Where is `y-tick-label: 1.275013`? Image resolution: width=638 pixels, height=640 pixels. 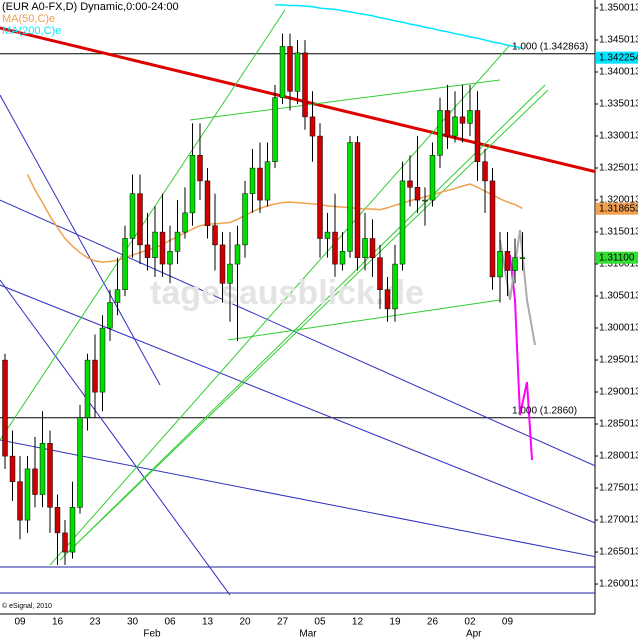 y-tick-label: 1.275013 is located at coordinates (618, 488).